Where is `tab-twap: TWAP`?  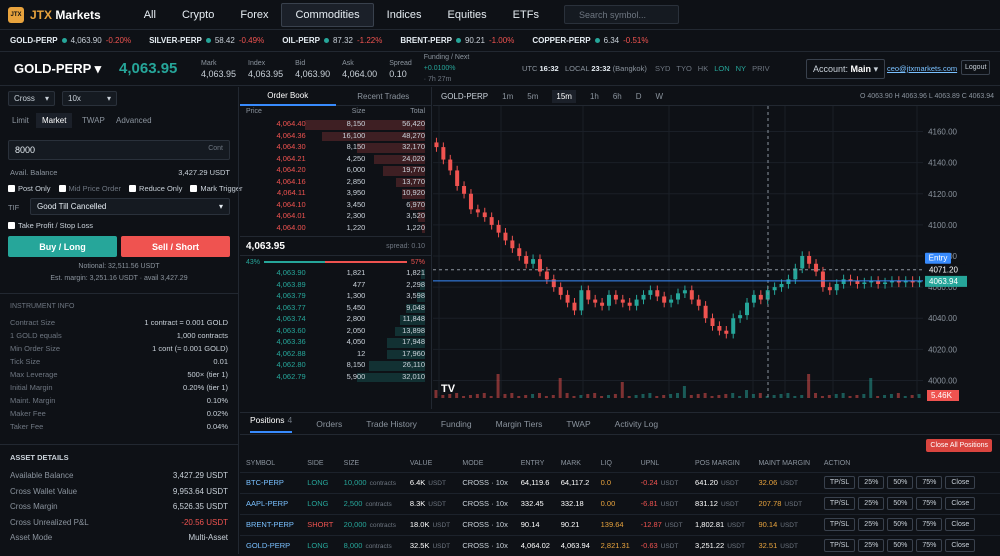
tab-twap: TWAP is located at coordinates (578, 423).